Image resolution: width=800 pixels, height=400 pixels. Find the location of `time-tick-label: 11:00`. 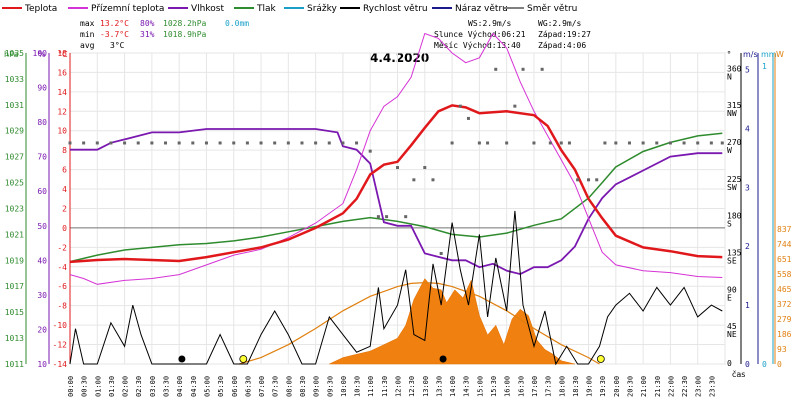

time-tick-label: 11:00 is located at coordinates (371, 386).